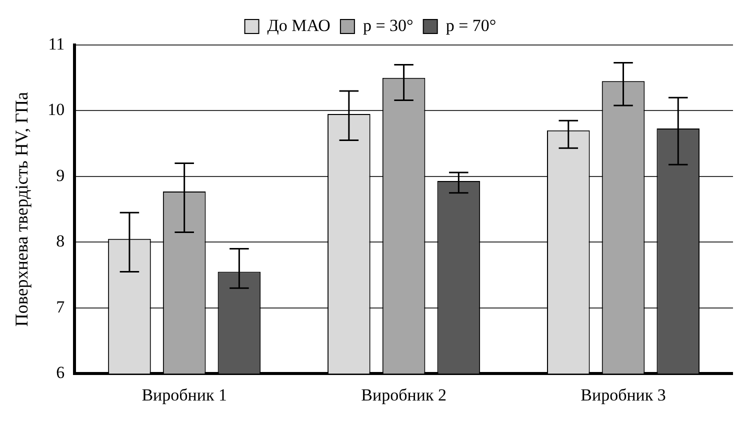 The image size is (741, 426). I want to click on x-tick-label: Виробник 3, so click(623, 394).